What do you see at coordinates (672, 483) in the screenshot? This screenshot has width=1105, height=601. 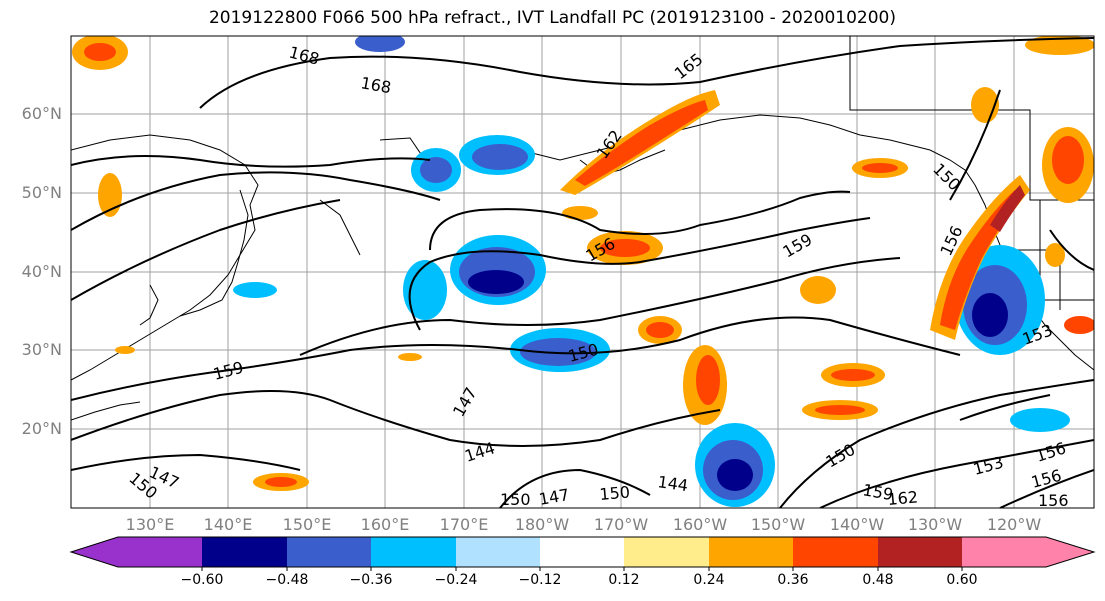 I see `contour-label: 144` at bounding box center [672, 483].